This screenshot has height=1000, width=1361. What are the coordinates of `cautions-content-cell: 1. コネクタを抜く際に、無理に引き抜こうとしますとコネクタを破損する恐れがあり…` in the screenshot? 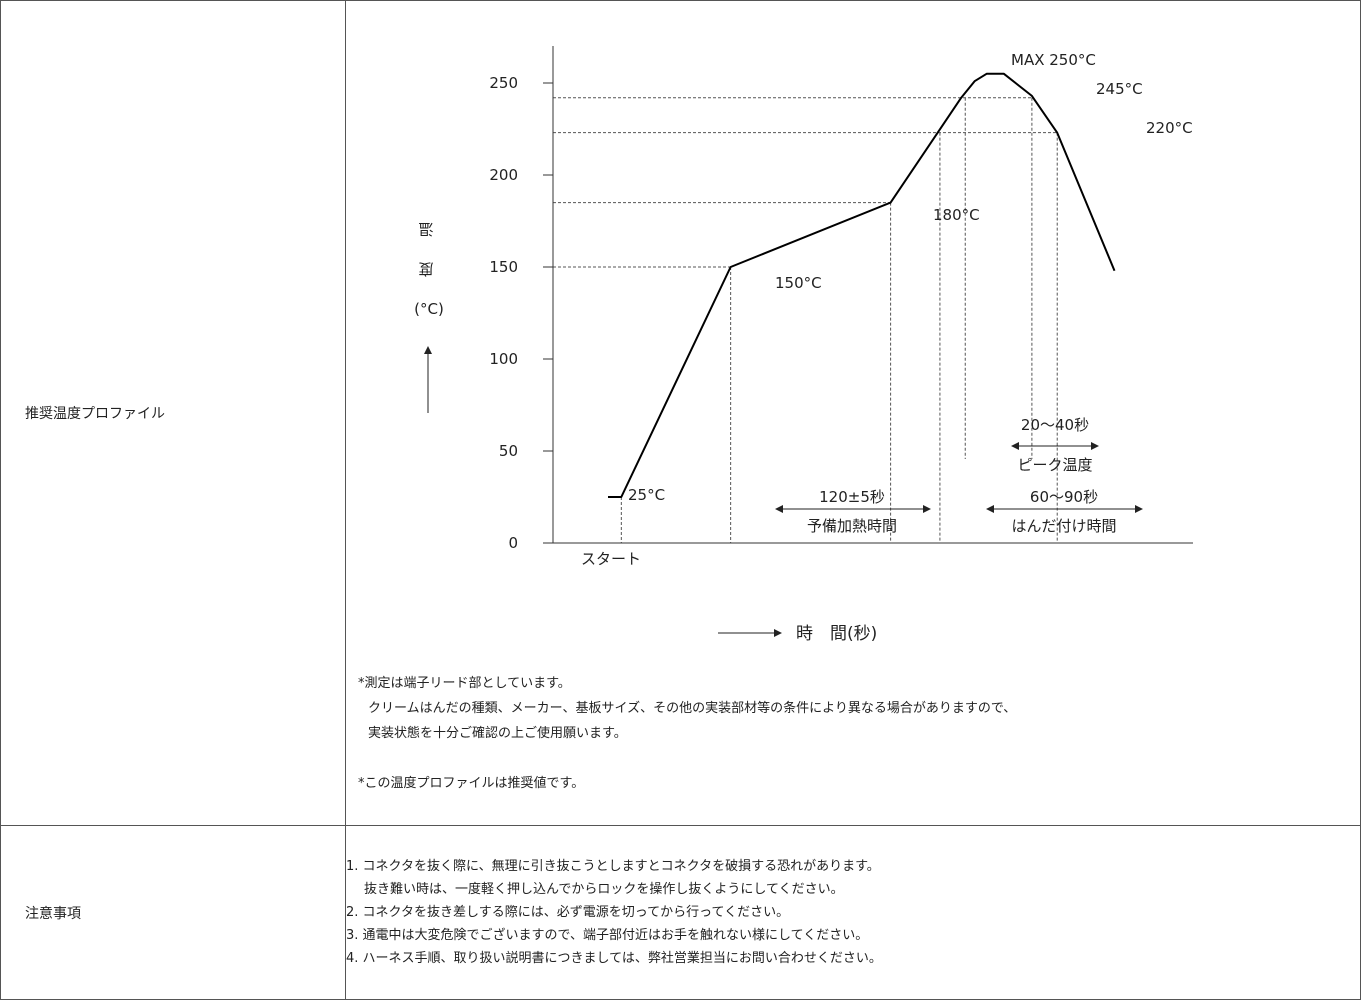 It's located at (853, 912).